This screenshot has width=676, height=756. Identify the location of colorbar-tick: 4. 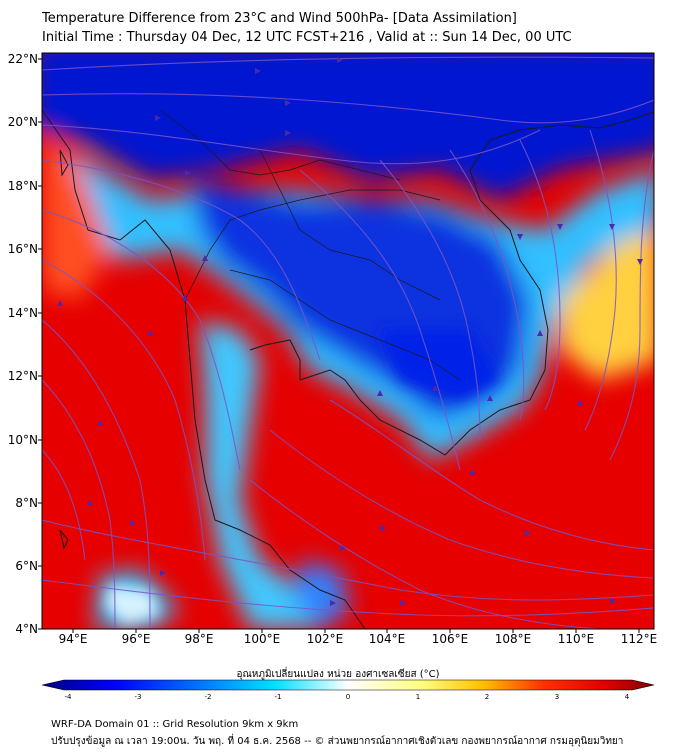
(627, 697).